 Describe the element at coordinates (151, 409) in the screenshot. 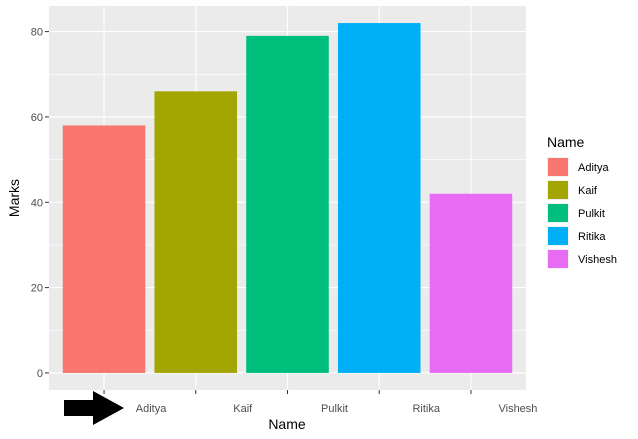

I see `x-tick-label-aditya: Aditya` at that location.